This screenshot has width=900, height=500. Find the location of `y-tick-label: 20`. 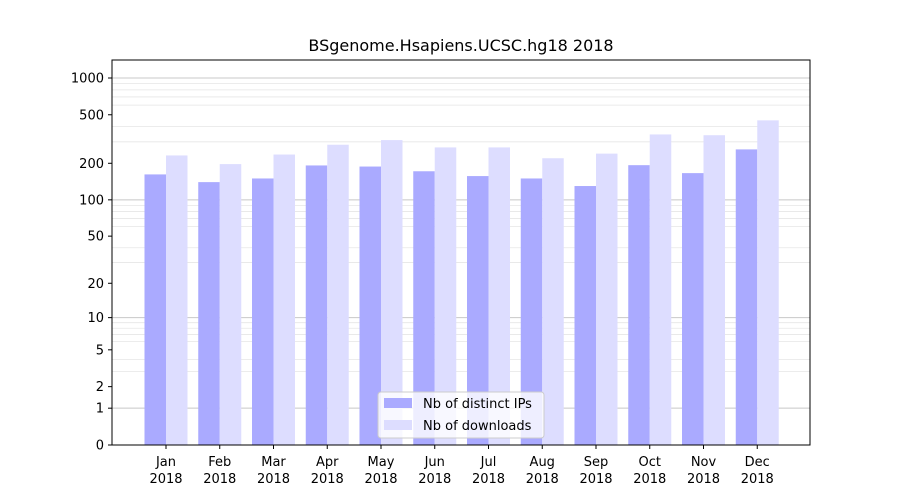

y-tick-label: 20 is located at coordinates (95, 284).